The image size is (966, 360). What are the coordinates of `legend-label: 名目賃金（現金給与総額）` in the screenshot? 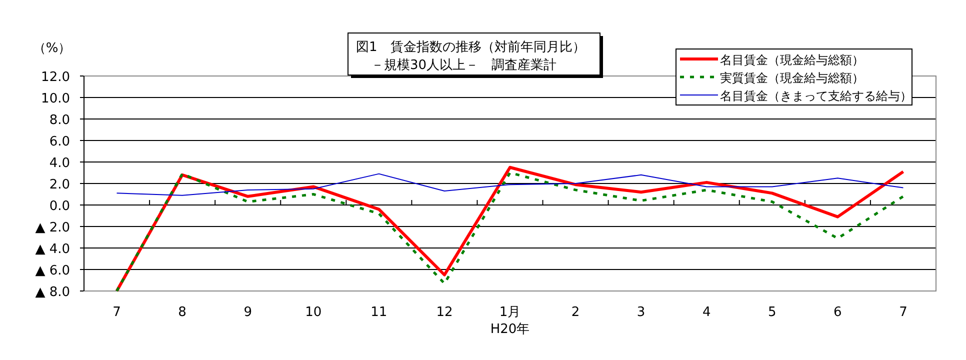 It's located at (792, 60).